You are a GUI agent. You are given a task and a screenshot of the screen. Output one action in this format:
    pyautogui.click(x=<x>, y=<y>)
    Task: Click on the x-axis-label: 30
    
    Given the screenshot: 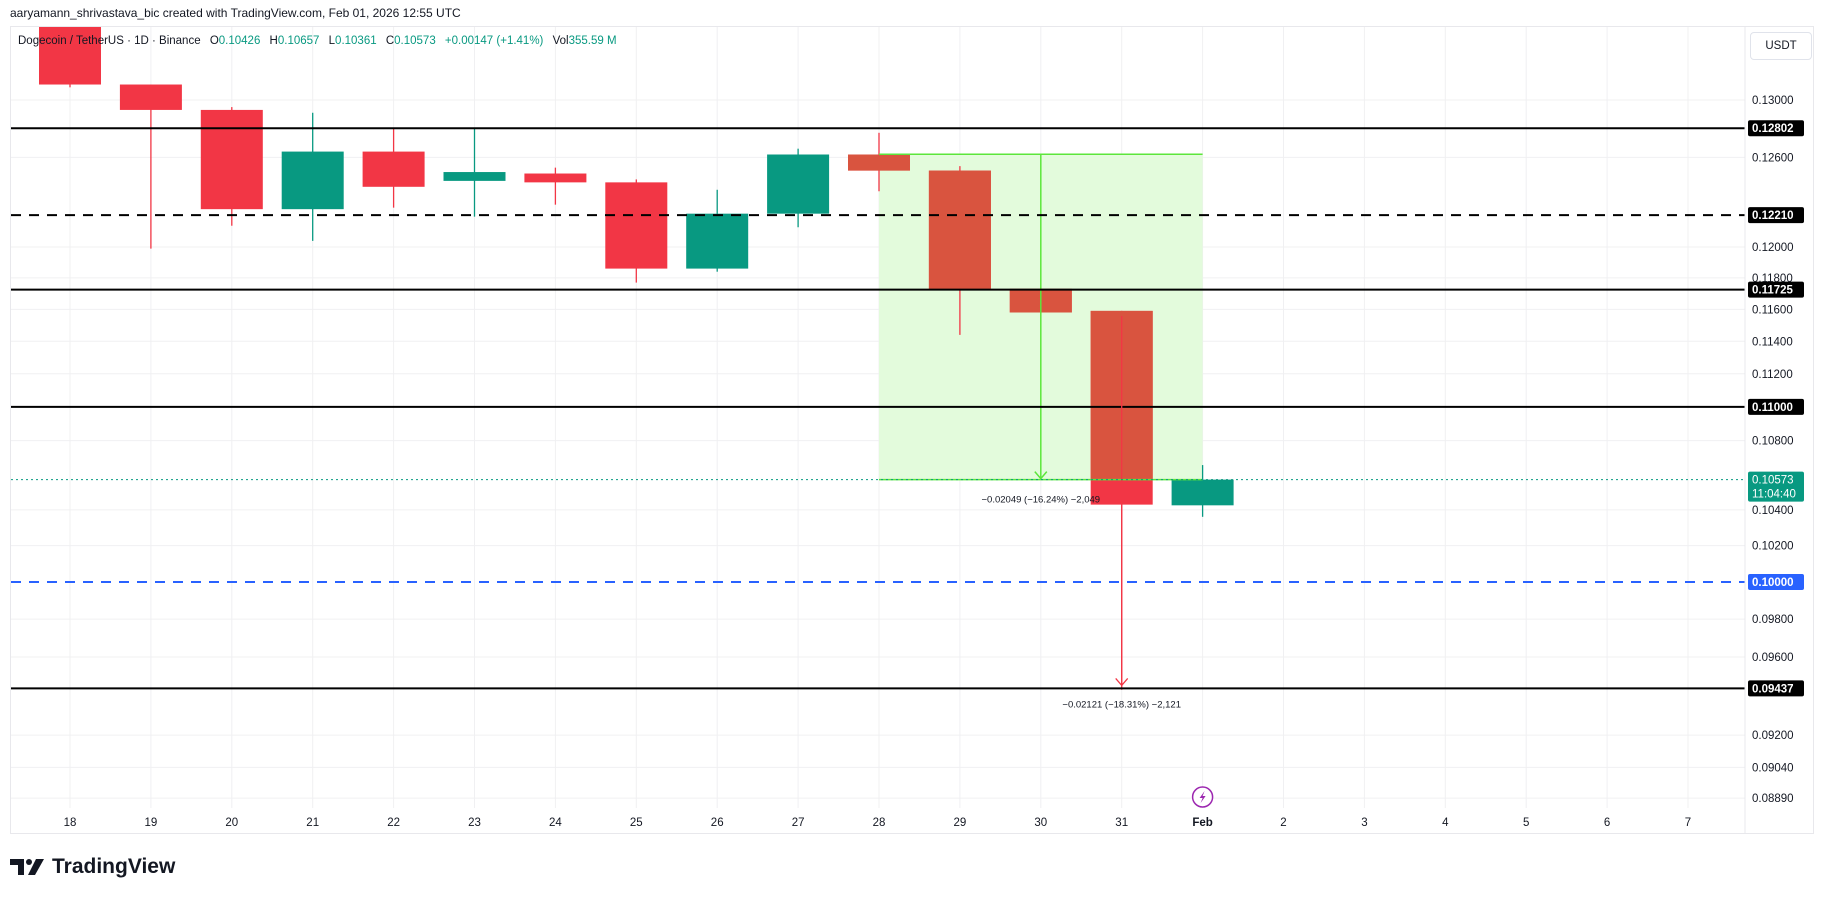 What is the action you would take?
    pyautogui.click(x=1040, y=823)
    